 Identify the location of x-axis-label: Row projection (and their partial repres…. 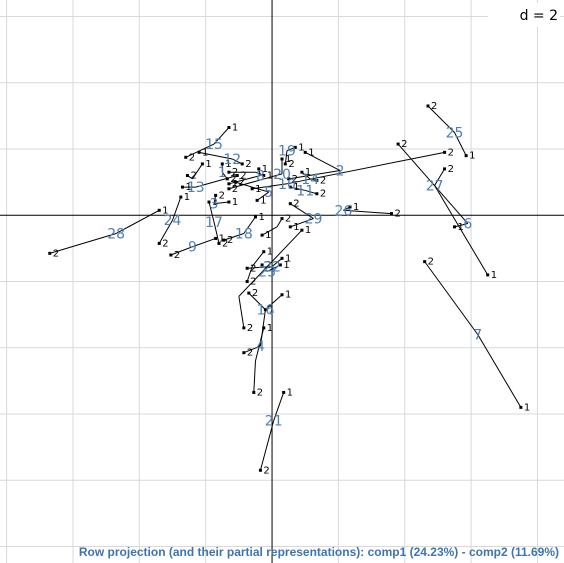
(319, 552).